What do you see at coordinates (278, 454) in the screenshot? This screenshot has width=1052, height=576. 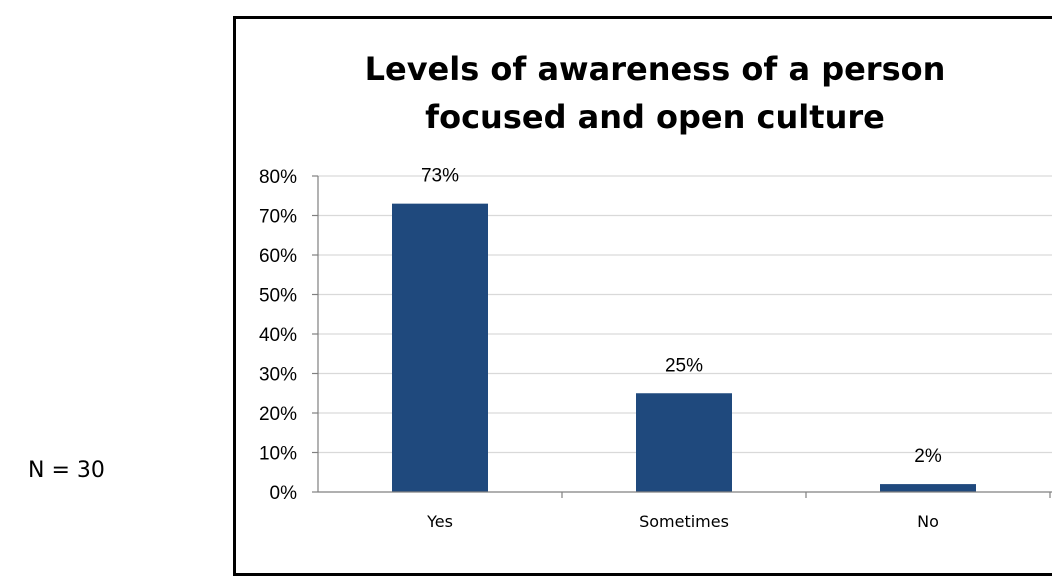 I see `y-tick-label: 10%` at bounding box center [278, 454].